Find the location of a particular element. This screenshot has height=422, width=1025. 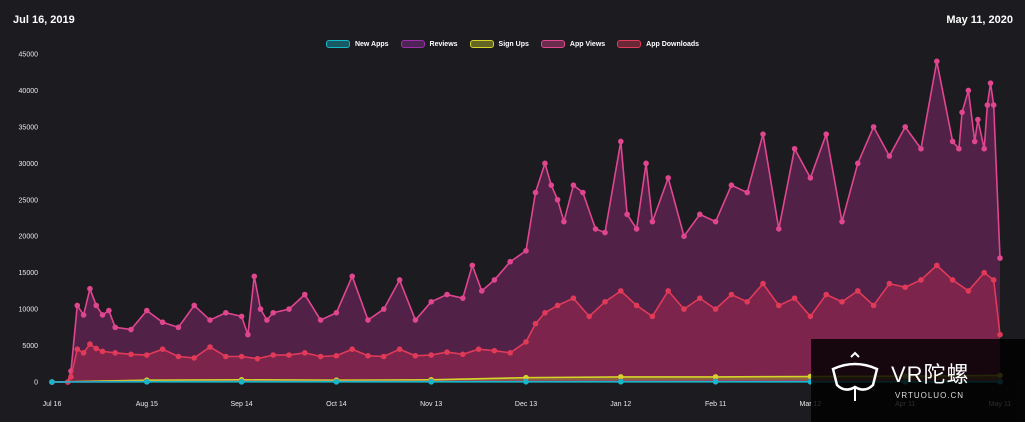

legend-label-app-downloads: App Downloads is located at coordinates (673, 44).